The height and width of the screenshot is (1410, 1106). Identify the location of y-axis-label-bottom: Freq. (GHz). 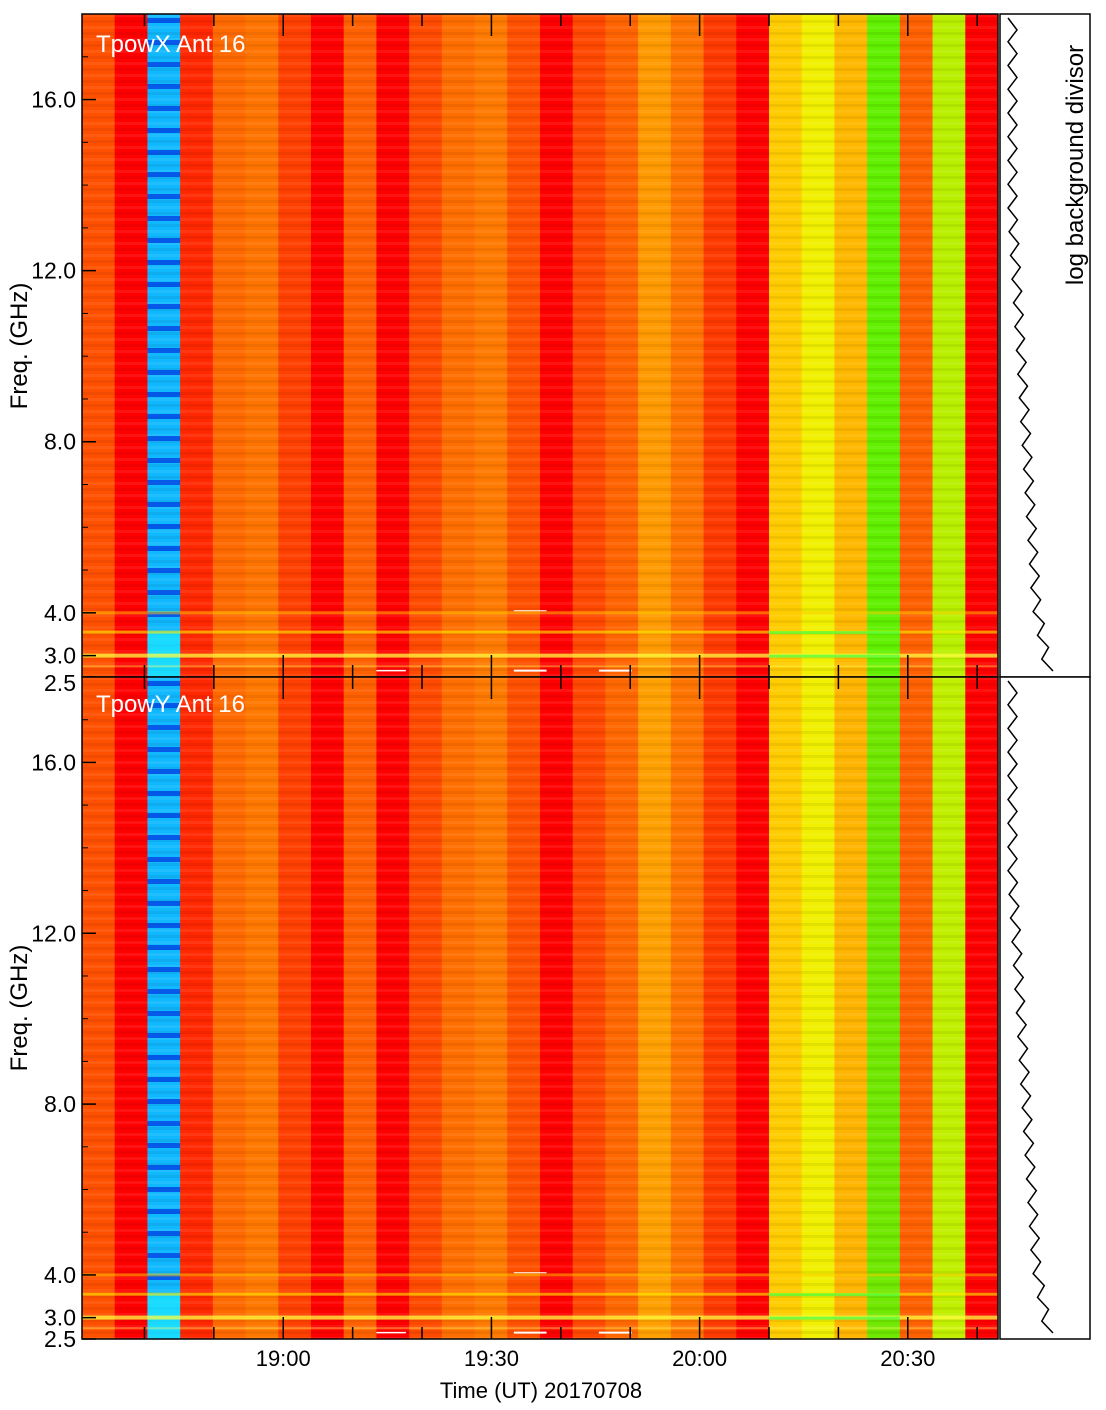
(19, 1008).